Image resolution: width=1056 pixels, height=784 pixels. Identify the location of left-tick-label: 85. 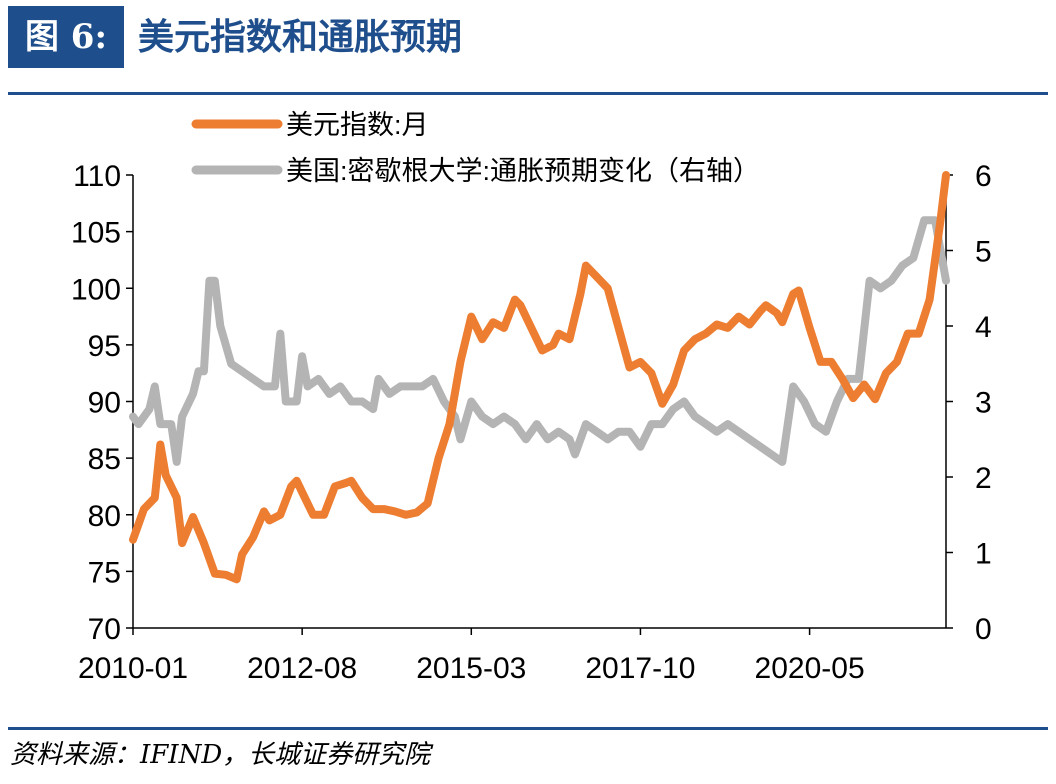
(104, 459).